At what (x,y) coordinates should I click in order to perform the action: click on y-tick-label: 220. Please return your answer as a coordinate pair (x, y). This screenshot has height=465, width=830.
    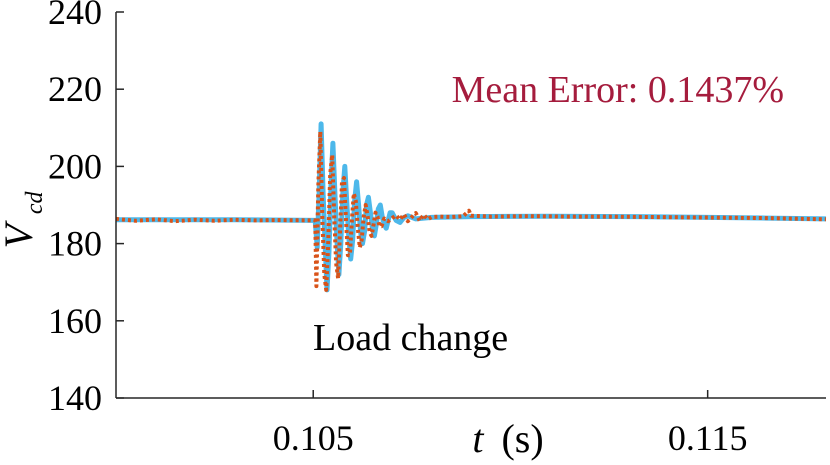
    Looking at the image, I should click on (75, 89).